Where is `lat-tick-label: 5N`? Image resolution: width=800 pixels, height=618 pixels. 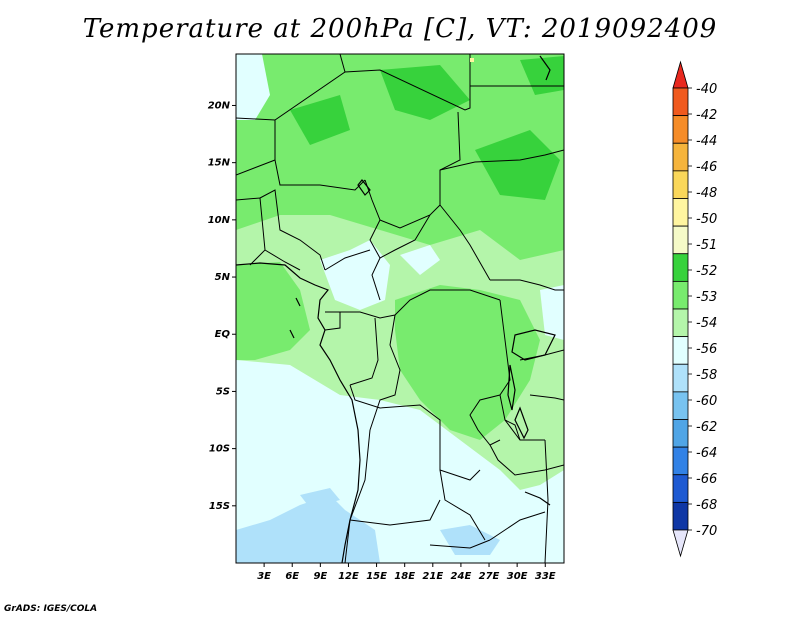 lat-tick-label: 5N is located at coordinates (223, 277).